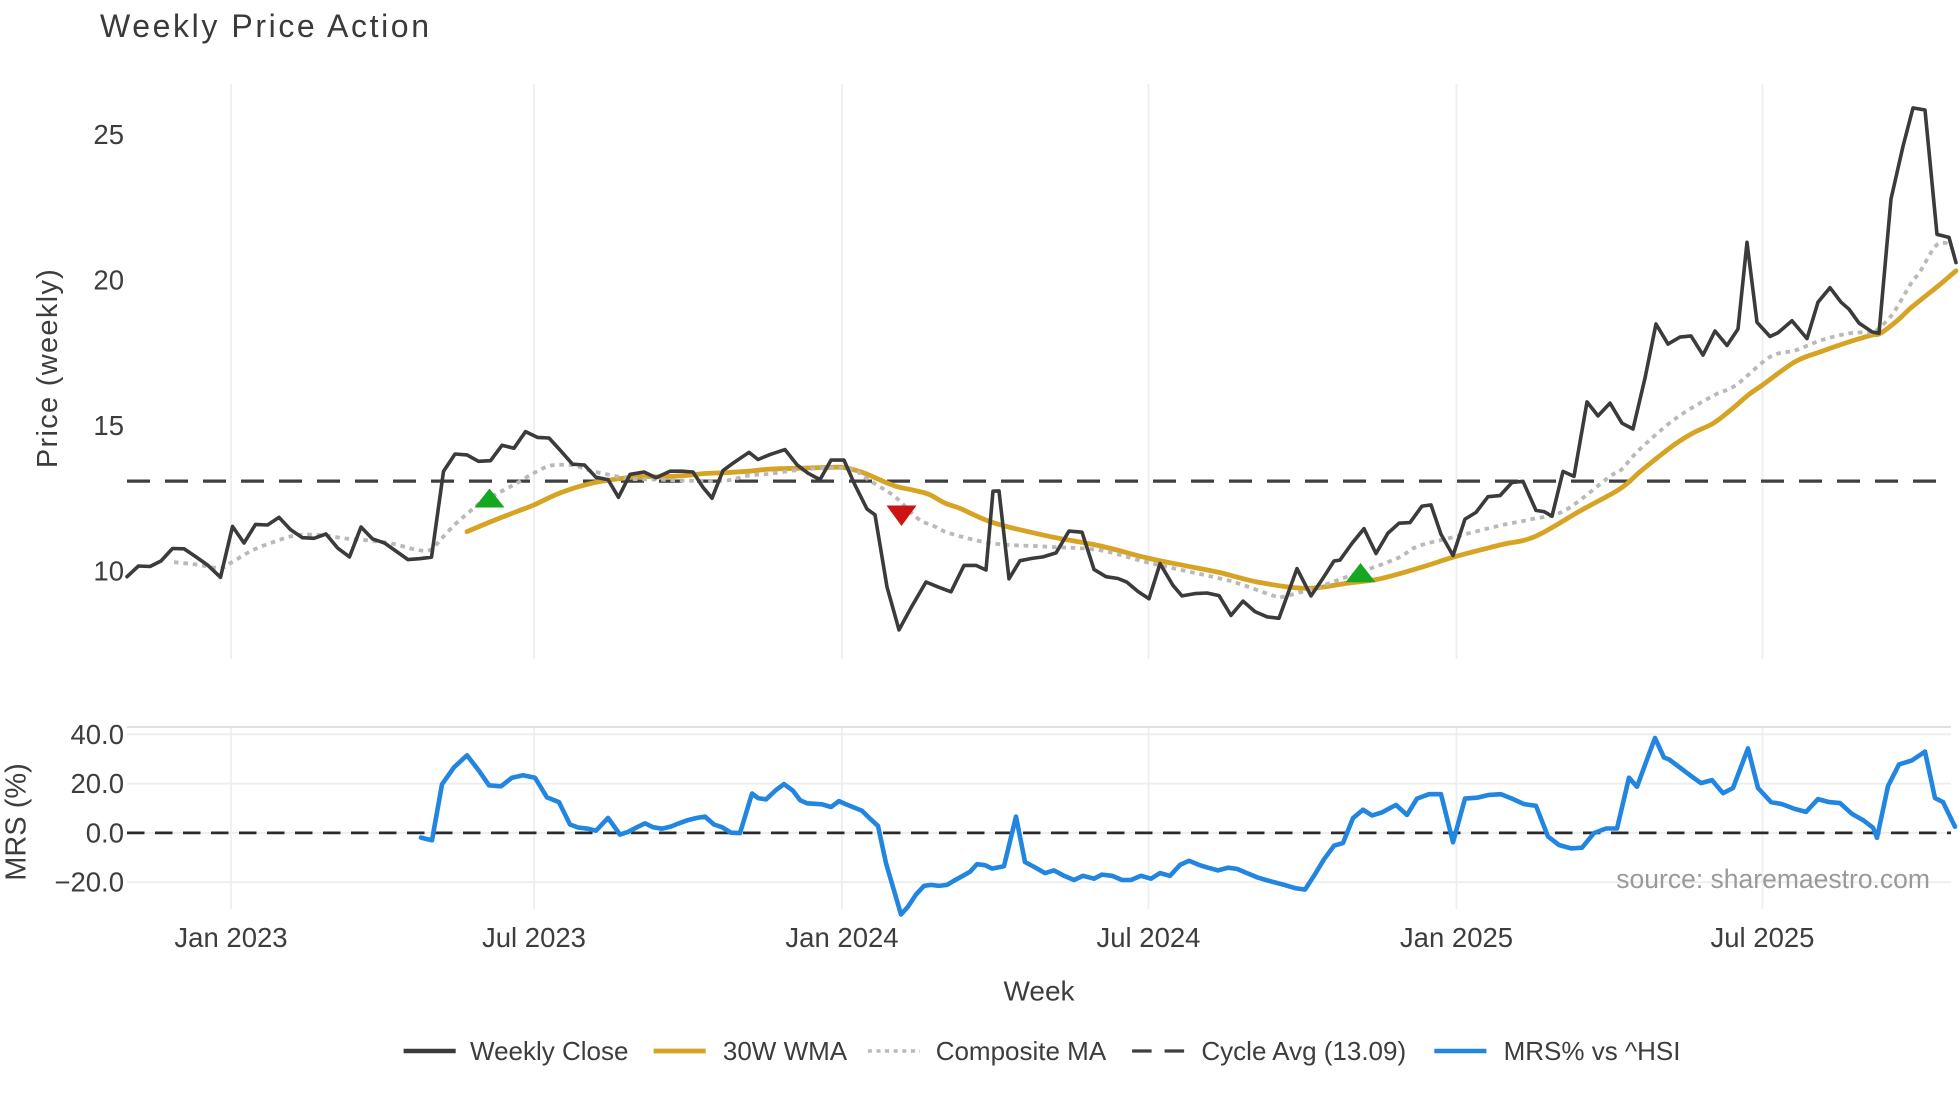  Describe the element at coordinates (230, 937) in the screenshot. I see `svg-text: Jan 2023` at that location.